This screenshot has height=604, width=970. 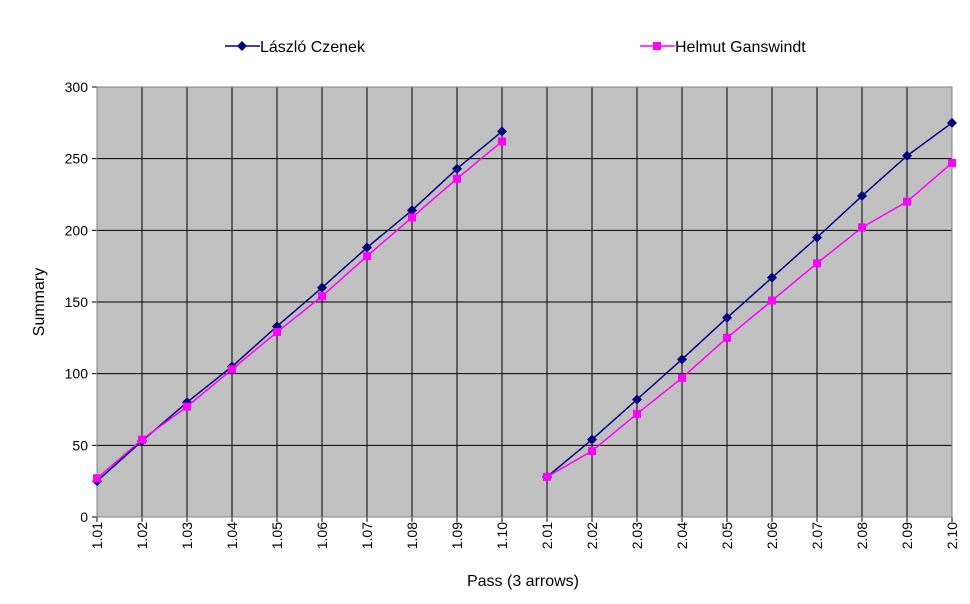 I want to click on y-tick-label: 300, so click(x=77, y=87).